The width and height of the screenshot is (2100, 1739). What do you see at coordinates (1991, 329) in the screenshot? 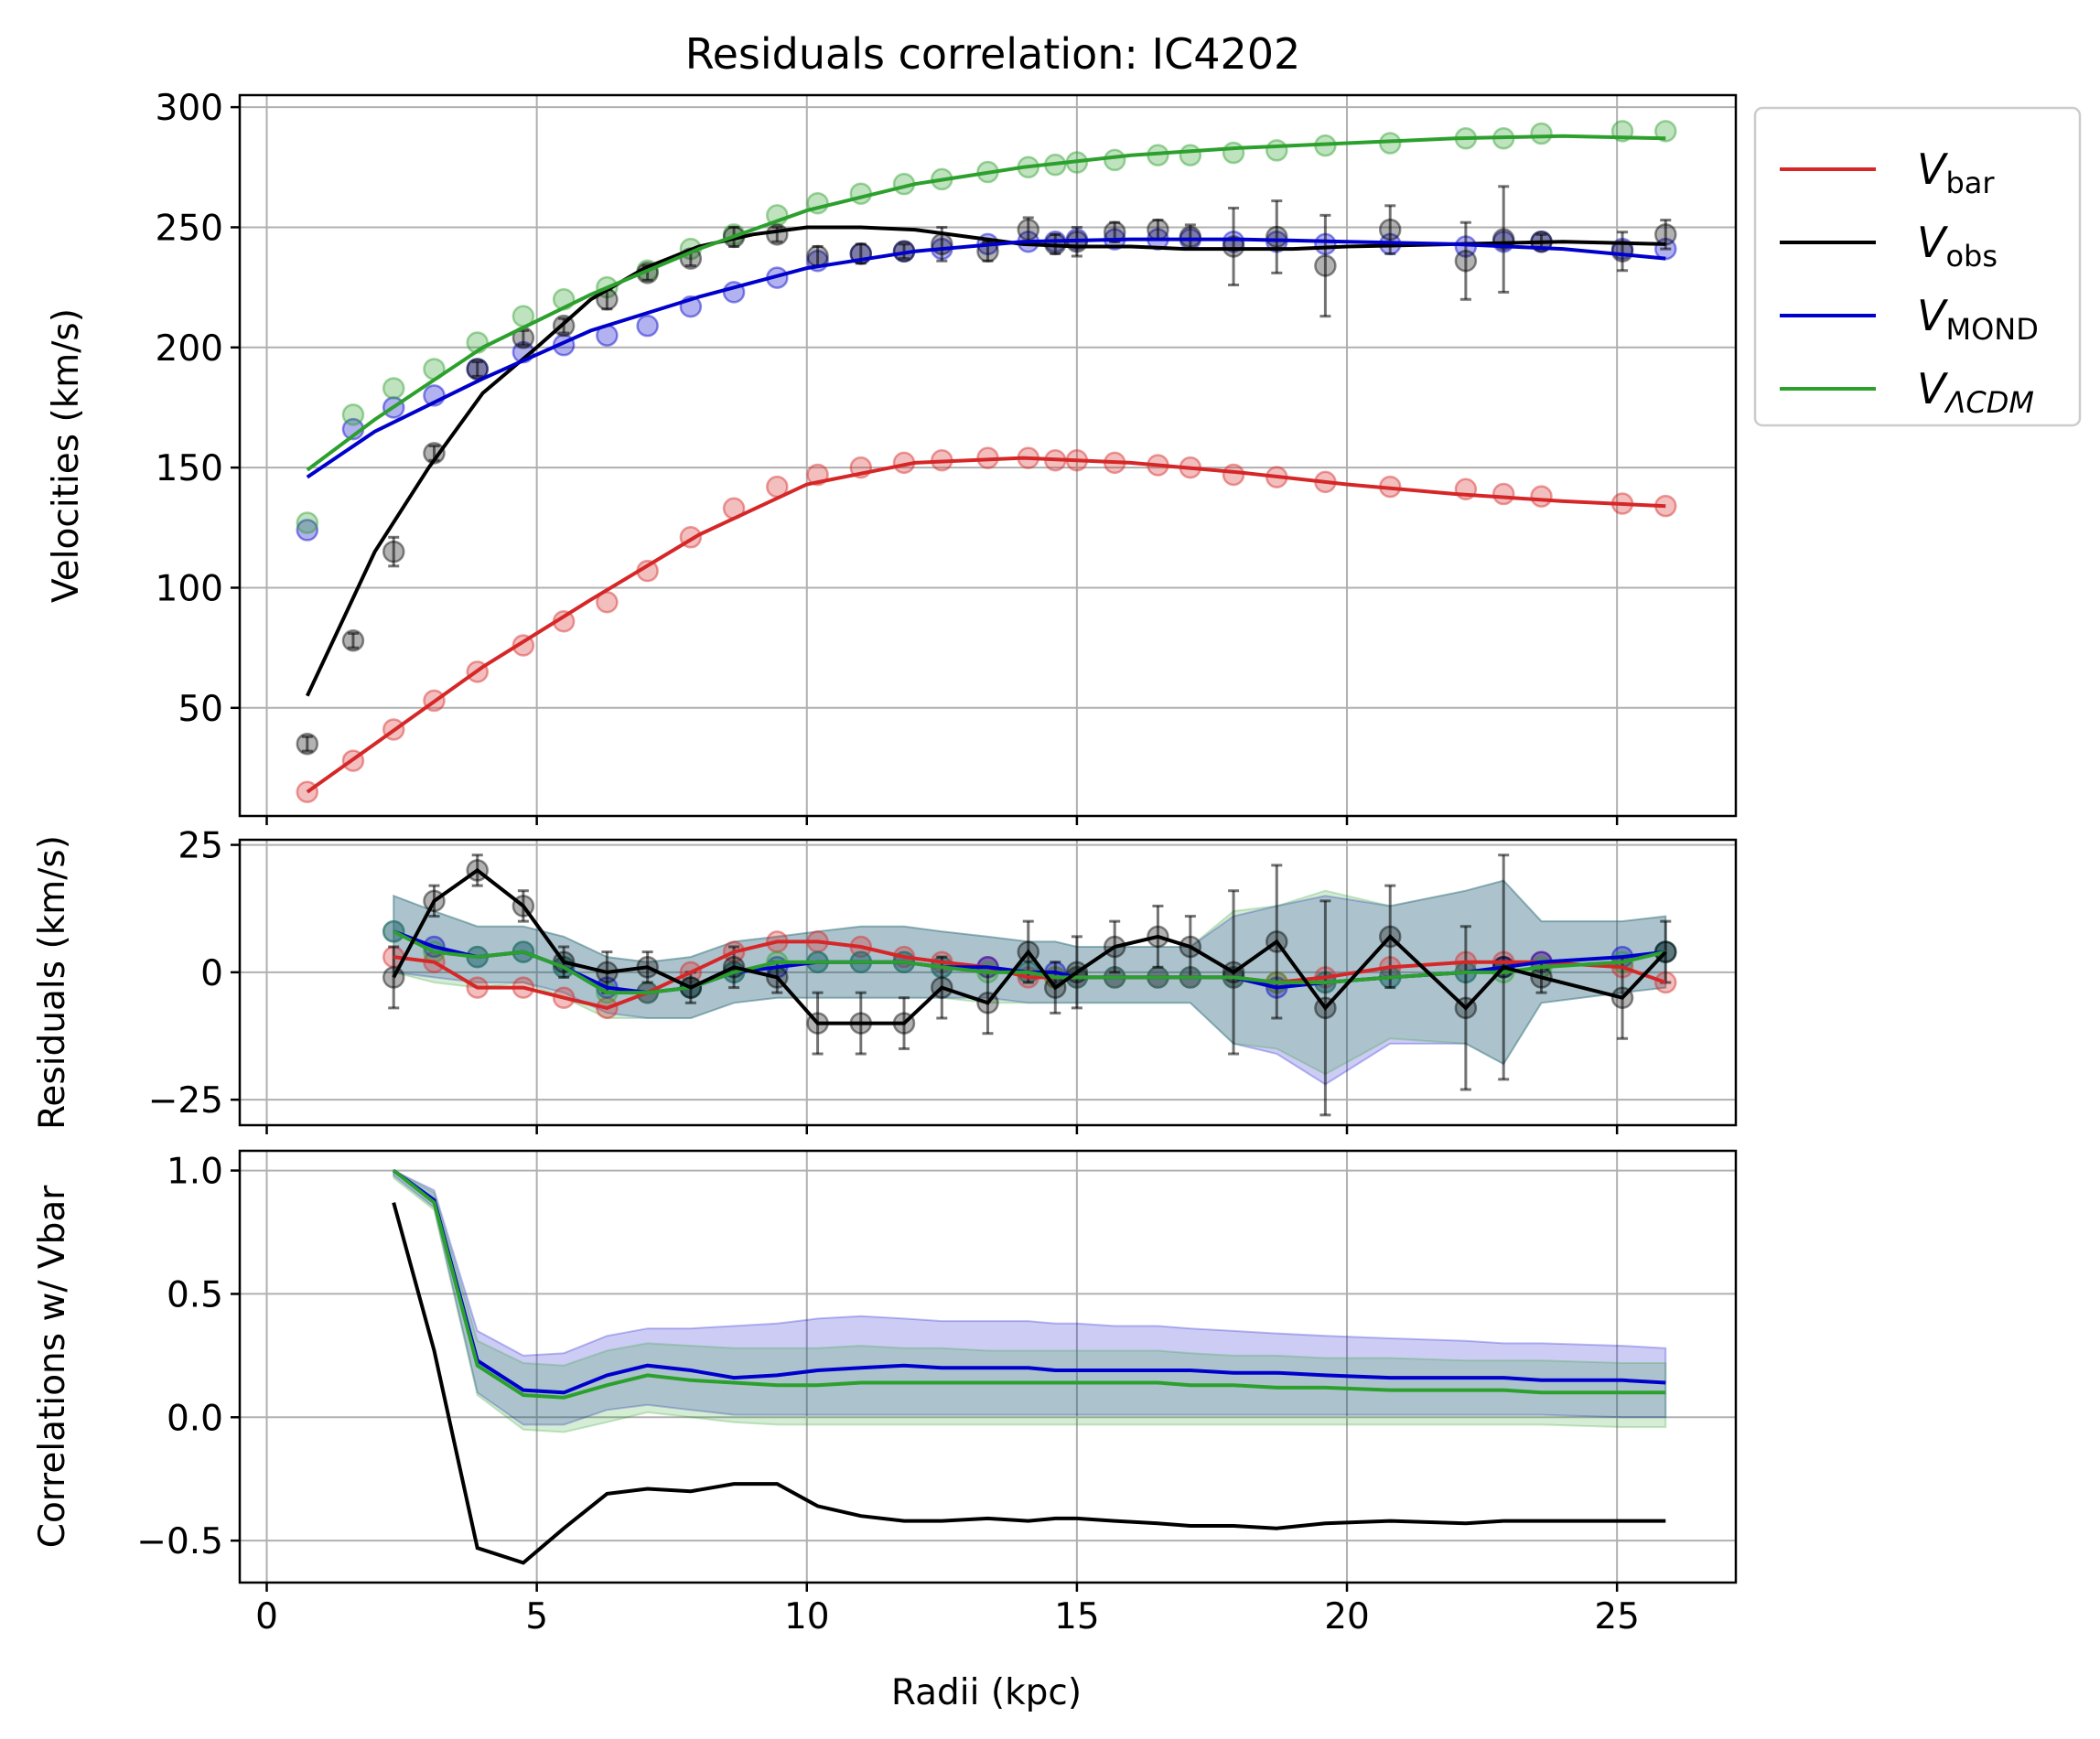
I see `legend-subscript: MOND` at bounding box center [1991, 329].